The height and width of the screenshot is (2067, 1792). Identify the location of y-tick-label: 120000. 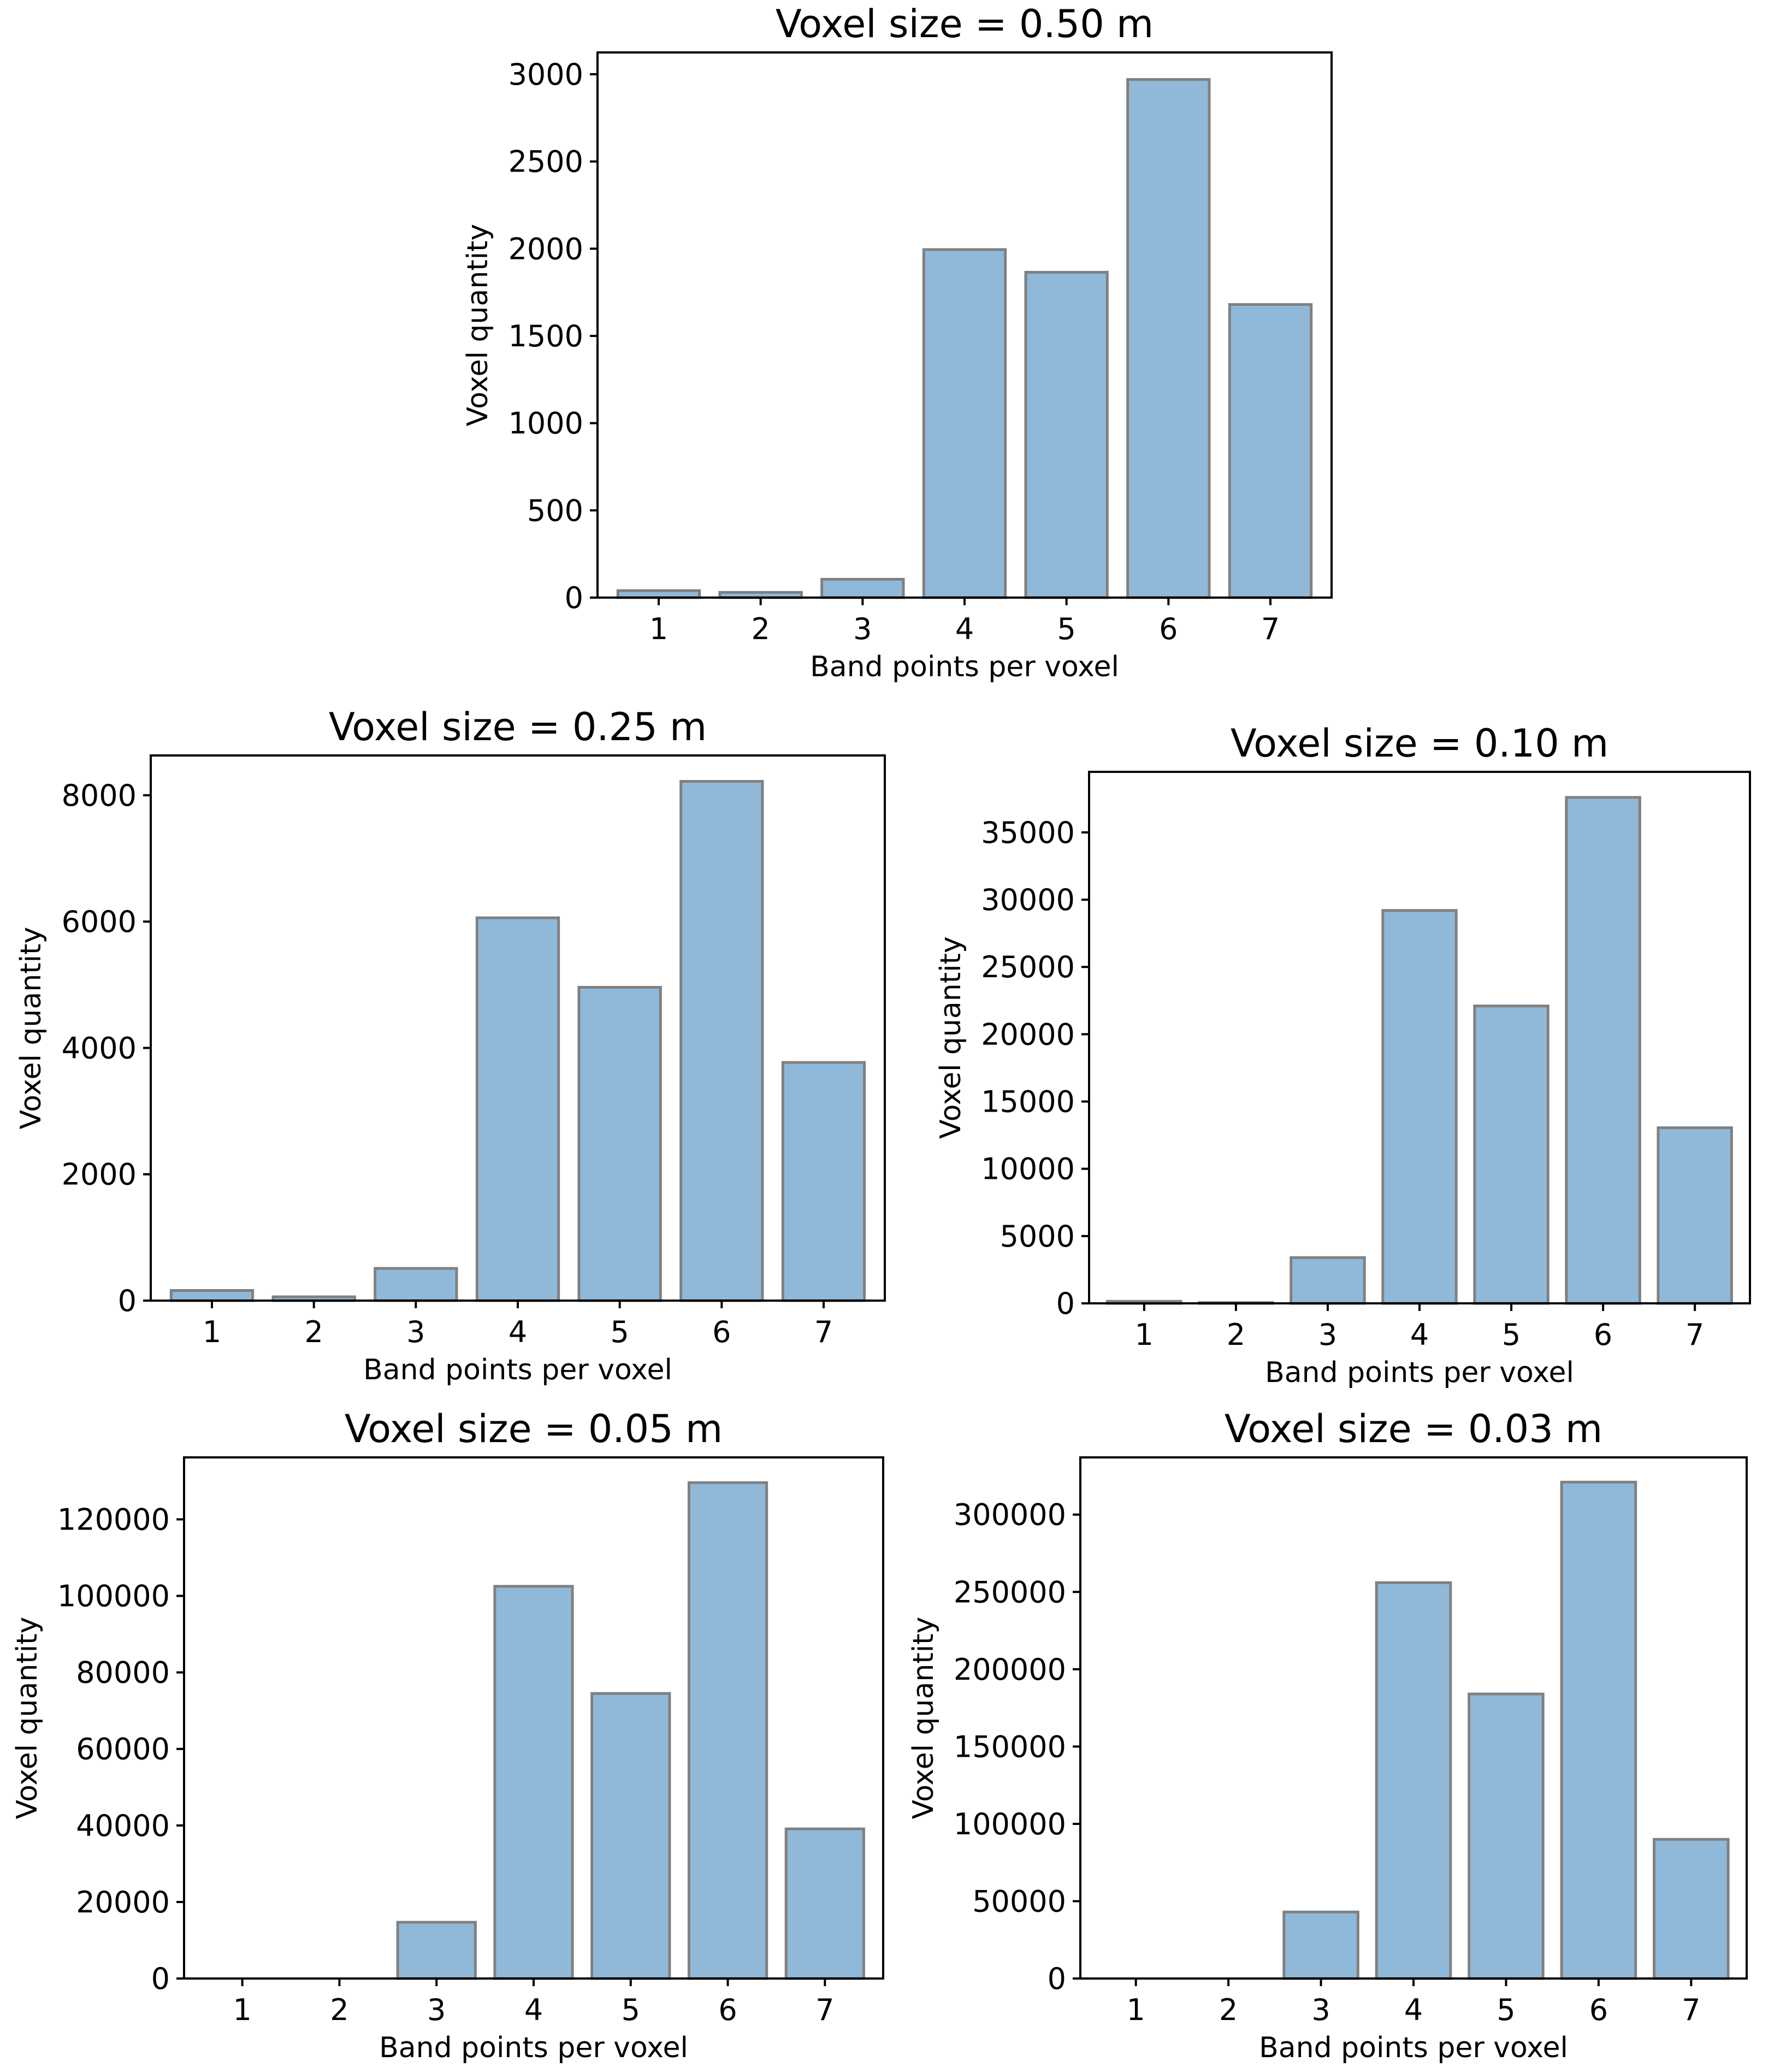
(114, 1519).